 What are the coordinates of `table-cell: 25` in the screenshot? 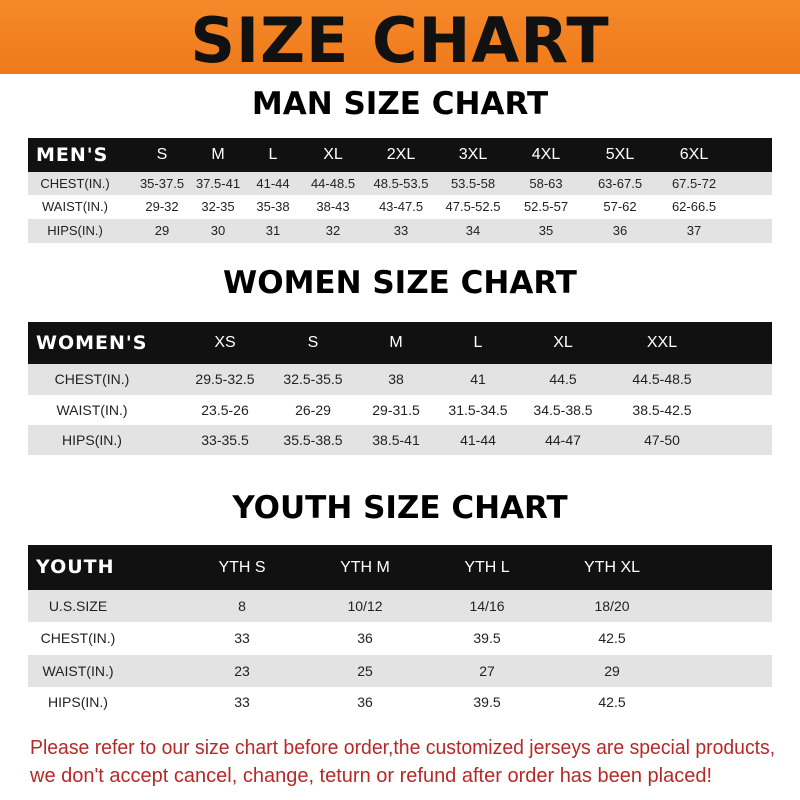 It's located at (365, 671).